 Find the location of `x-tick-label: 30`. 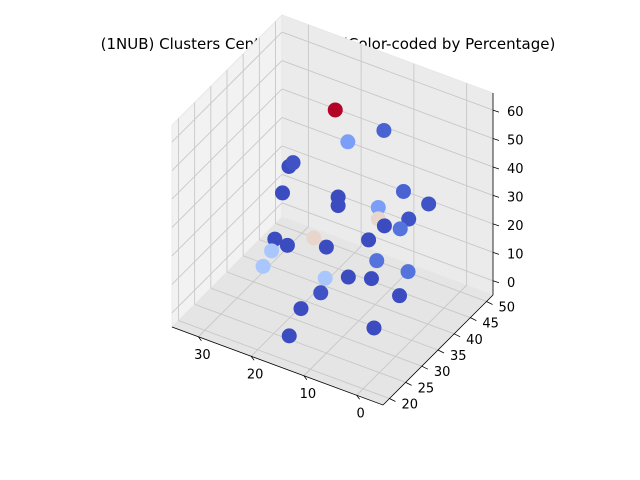

x-tick-label: 30 is located at coordinates (202, 355).